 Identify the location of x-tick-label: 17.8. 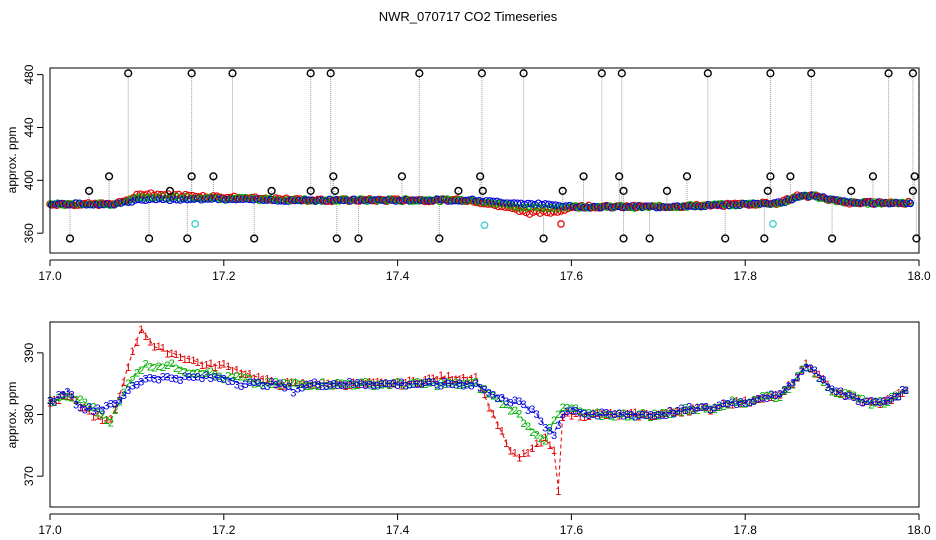
(746, 530).